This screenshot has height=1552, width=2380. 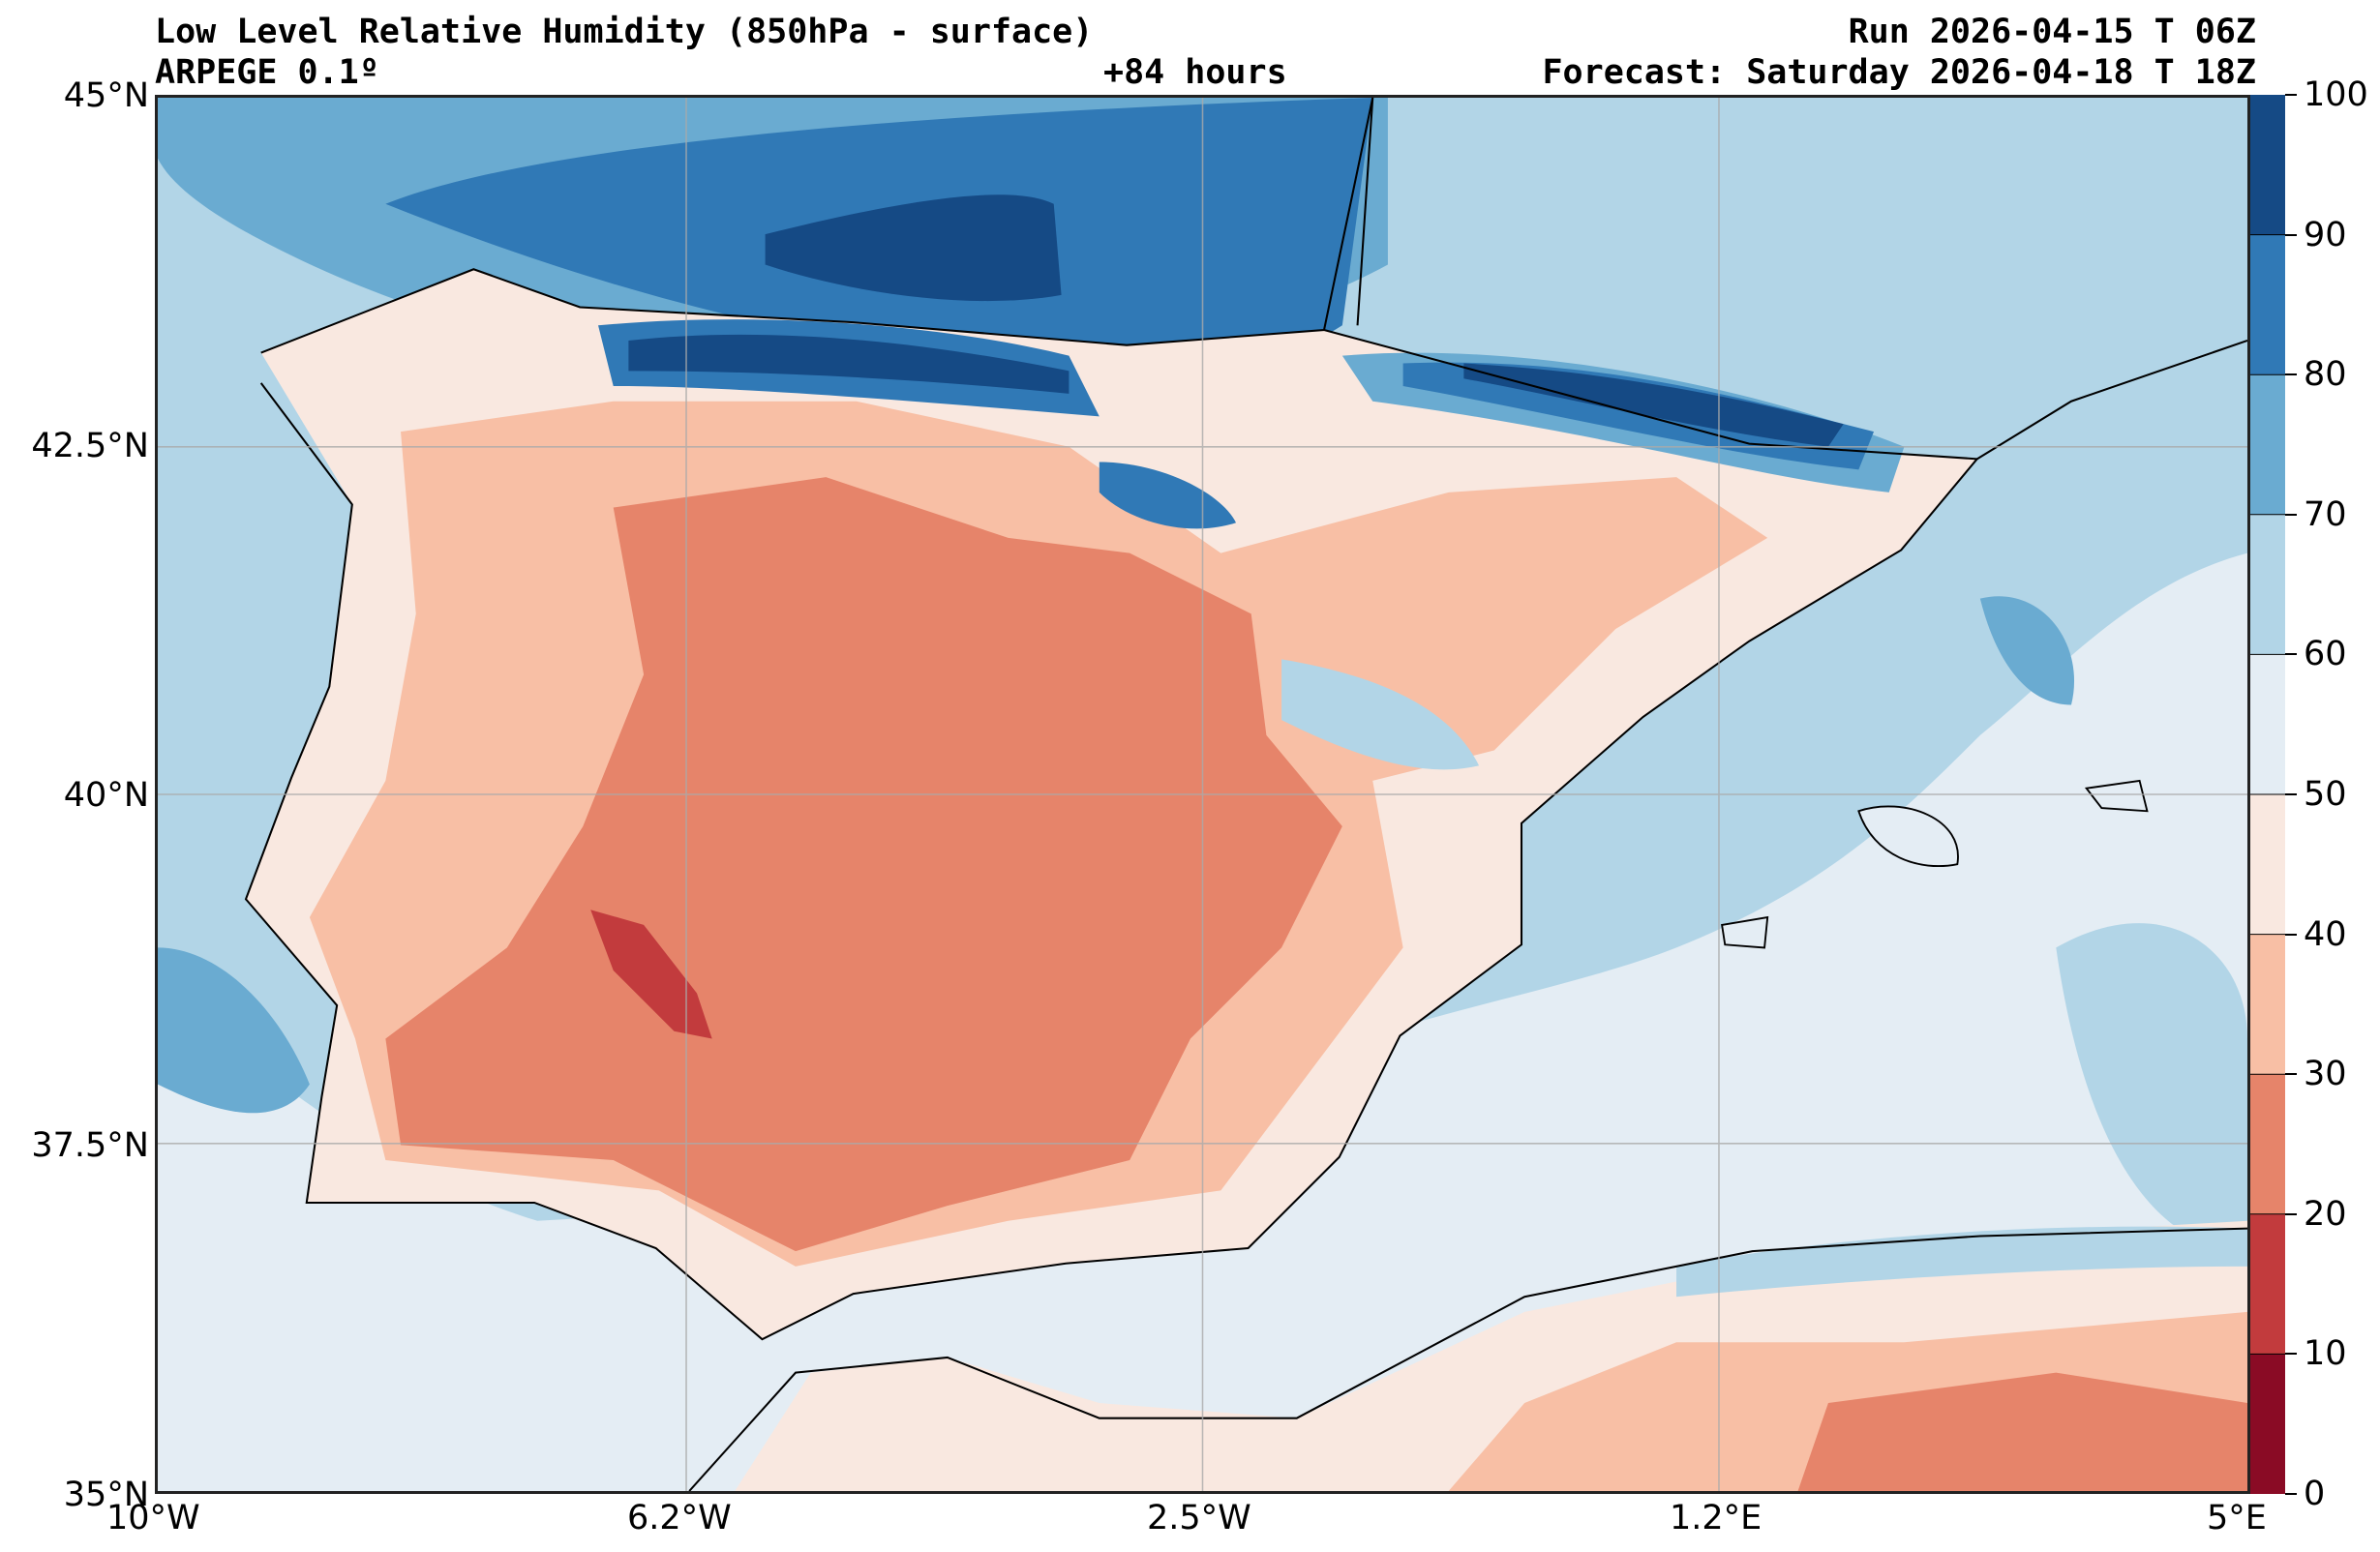 What do you see at coordinates (1745, 932) in the screenshot?
I see `island-ibiza` at bounding box center [1745, 932].